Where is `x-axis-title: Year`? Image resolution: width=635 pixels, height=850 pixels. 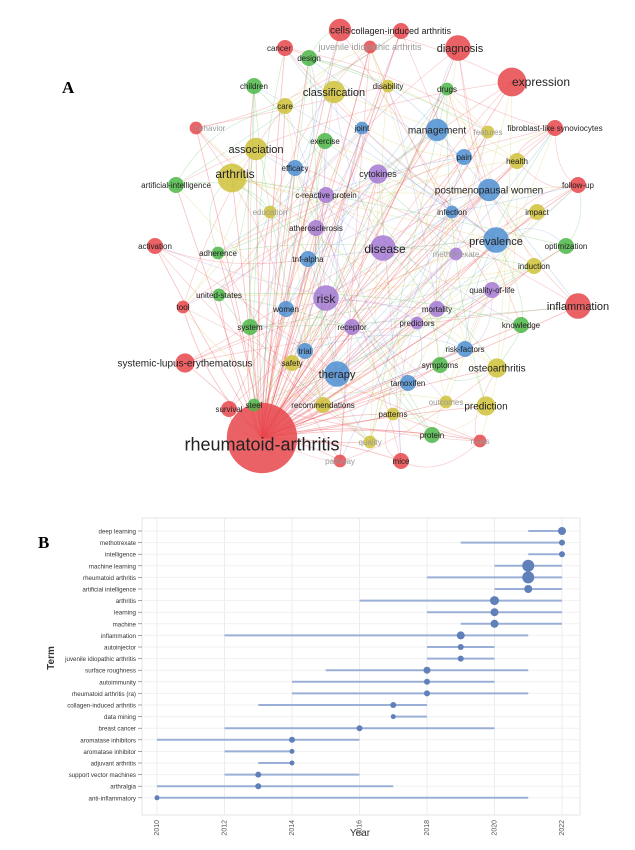 x-axis-title: Year is located at coordinates (360, 833).